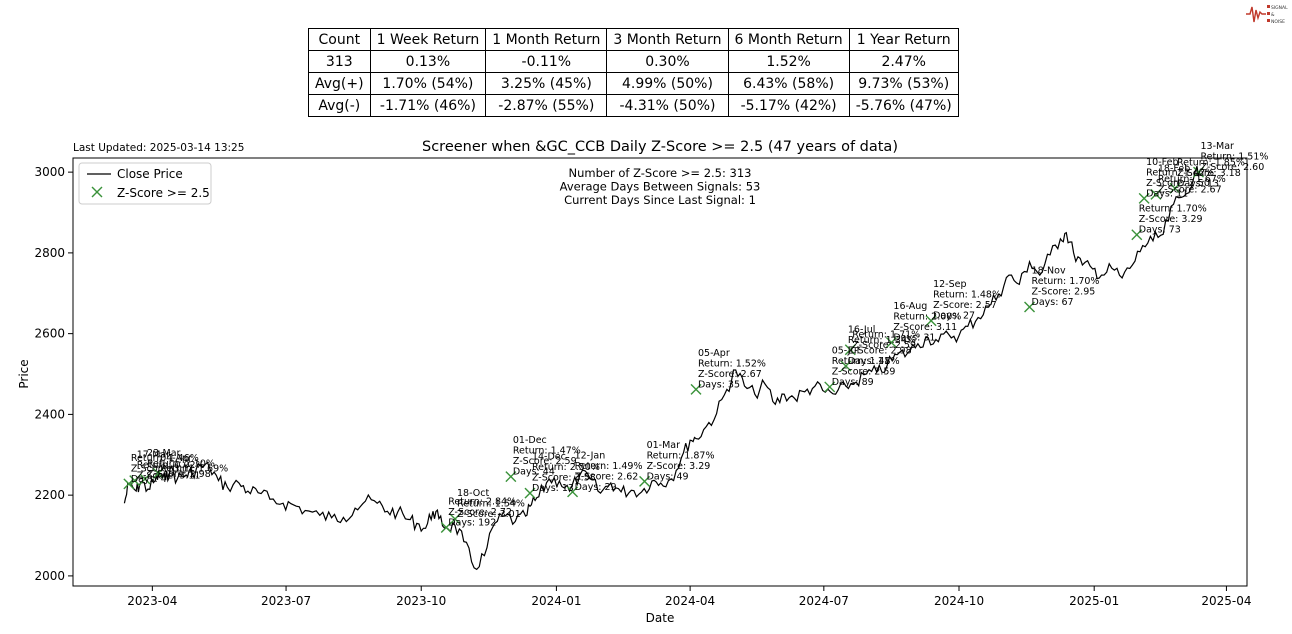  I want to click on y-tick-label: 2400, so click(49, 414).